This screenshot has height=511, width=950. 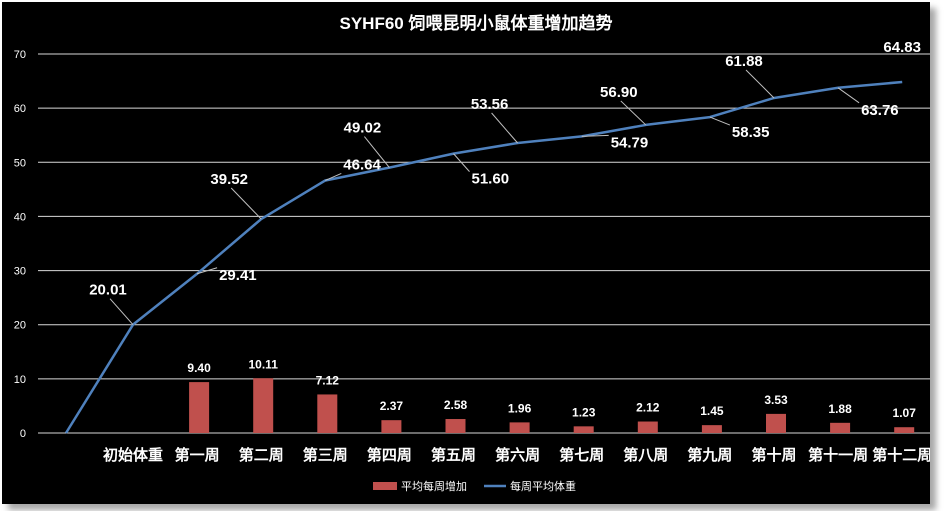 What do you see at coordinates (434, 486) in the screenshot?
I see `legend-label-bar: 平均每周增加` at bounding box center [434, 486].